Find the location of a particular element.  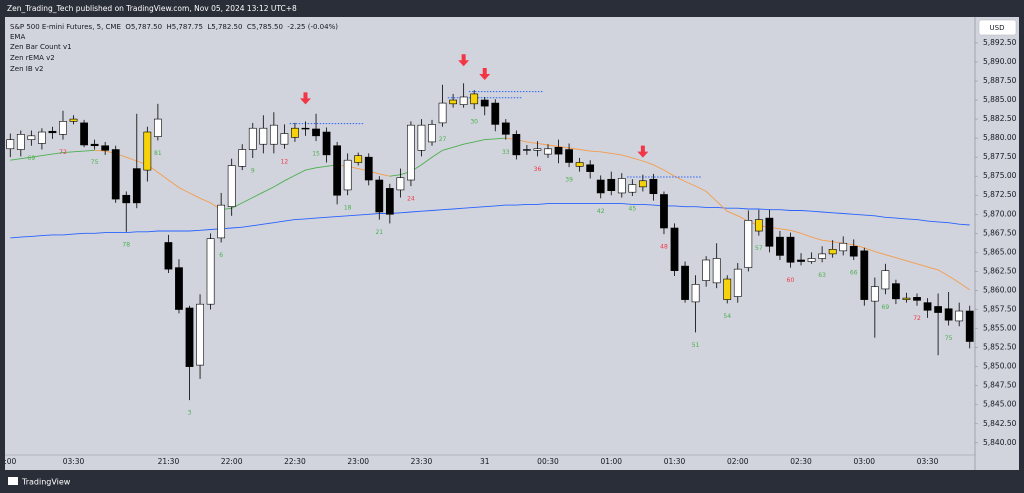

y-tick-label: 5,860.00 is located at coordinates (1000, 289).